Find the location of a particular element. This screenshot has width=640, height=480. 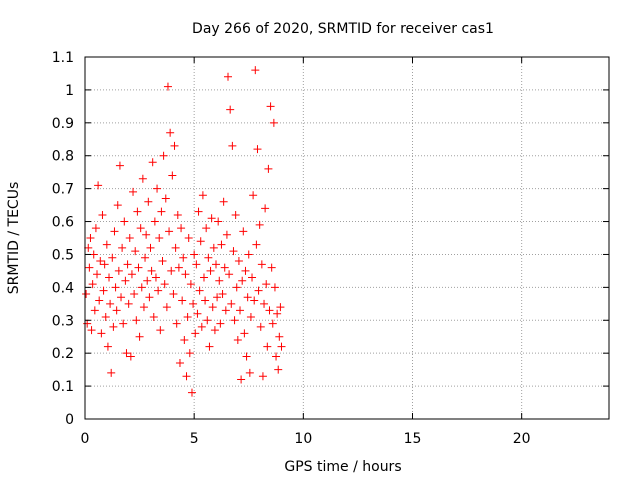

x-tick-label: 10 is located at coordinates (303, 439).